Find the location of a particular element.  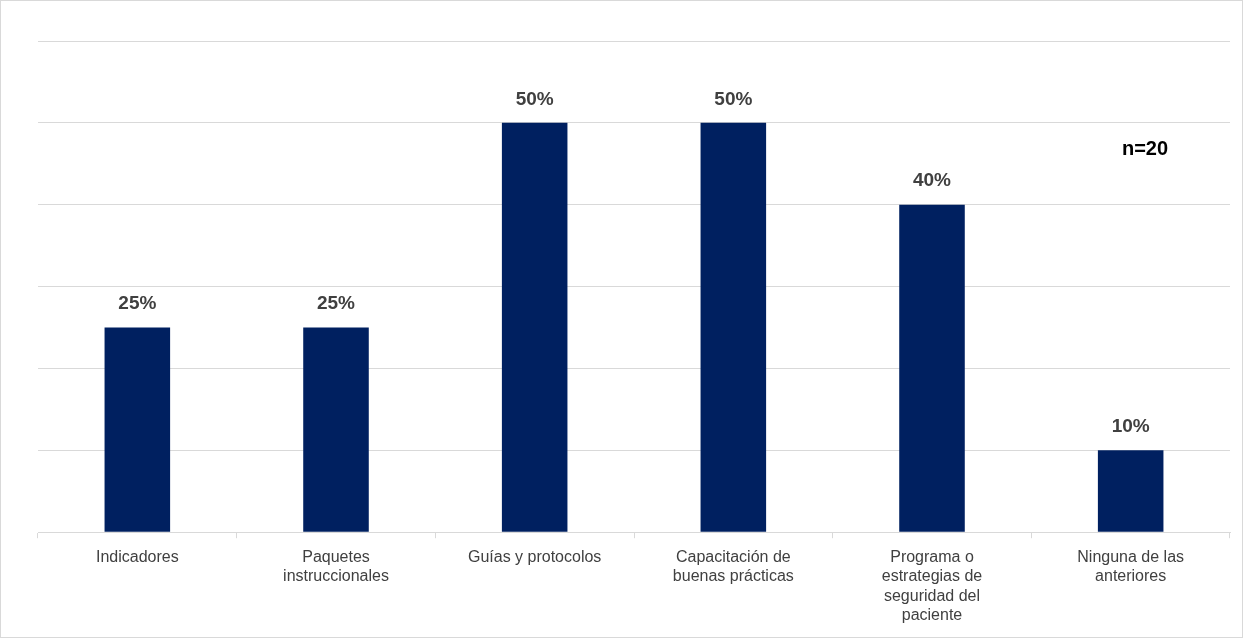

x-tick-label: Ninguna de las anteriores is located at coordinates (1131, 566).